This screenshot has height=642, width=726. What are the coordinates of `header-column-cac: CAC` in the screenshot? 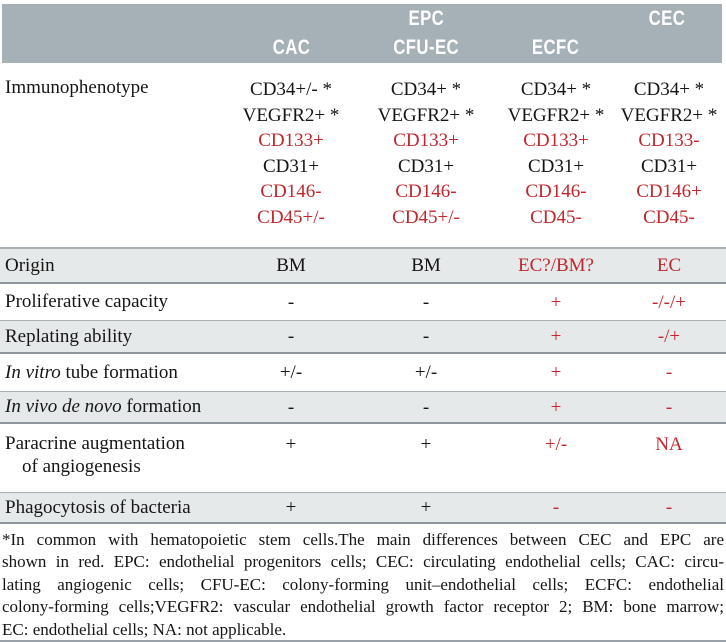 It's located at (291, 48).